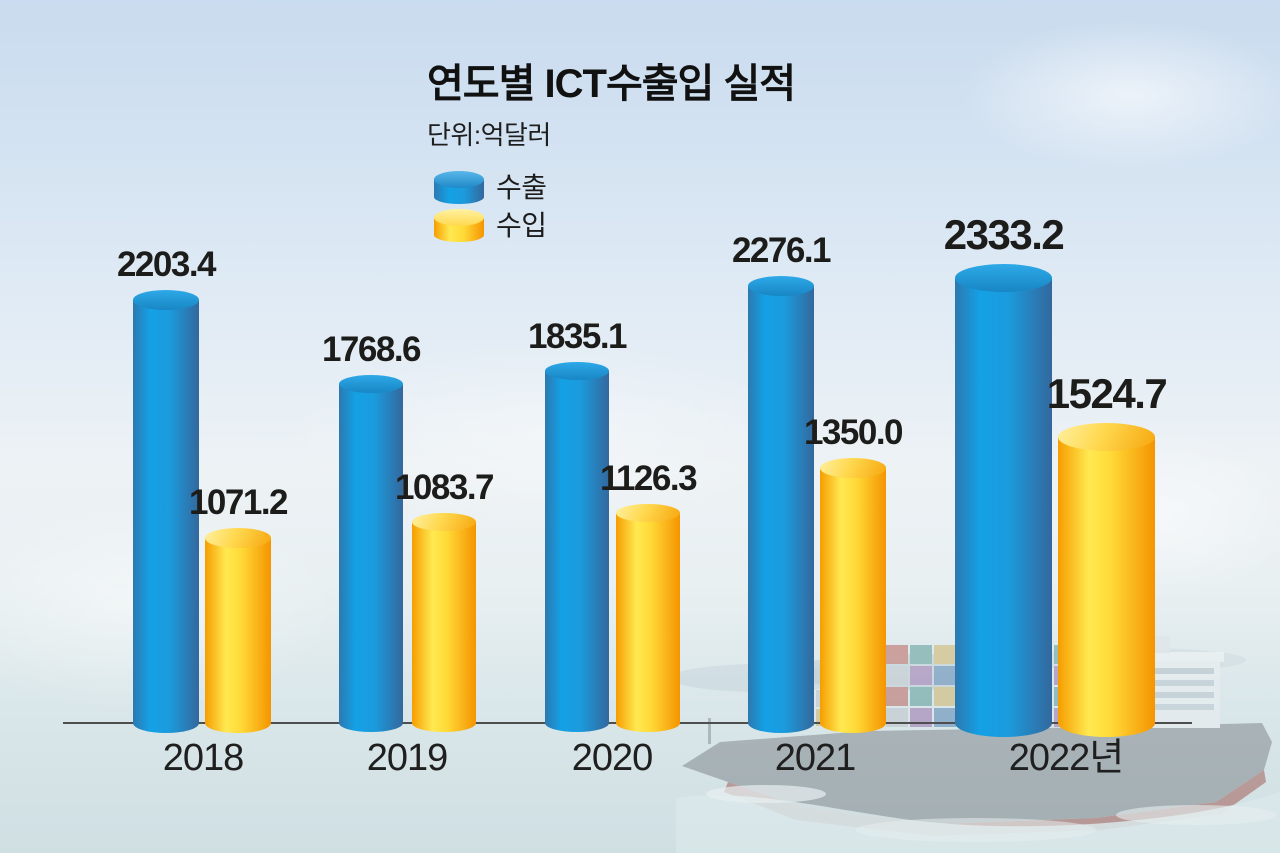  I want to click on import-bar-2020, so click(648, 618).